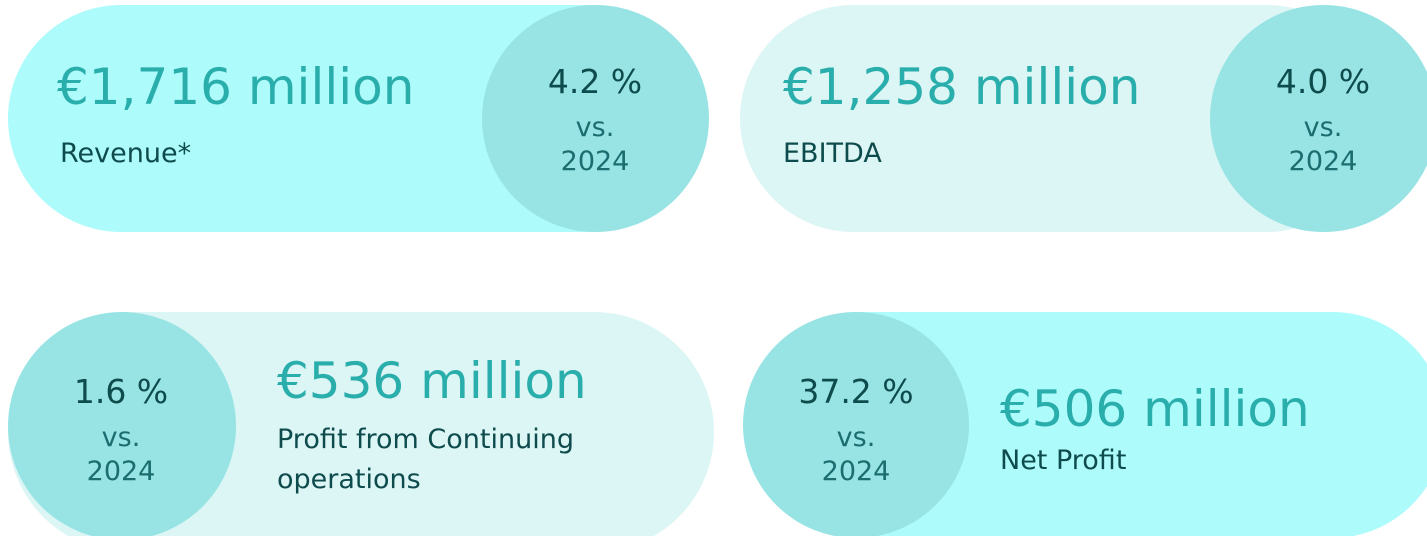 The width and height of the screenshot is (1427, 536). What do you see at coordinates (1323, 81) in the screenshot?
I see `kpi-change: 4.0 %` at bounding box center [1323, 81].